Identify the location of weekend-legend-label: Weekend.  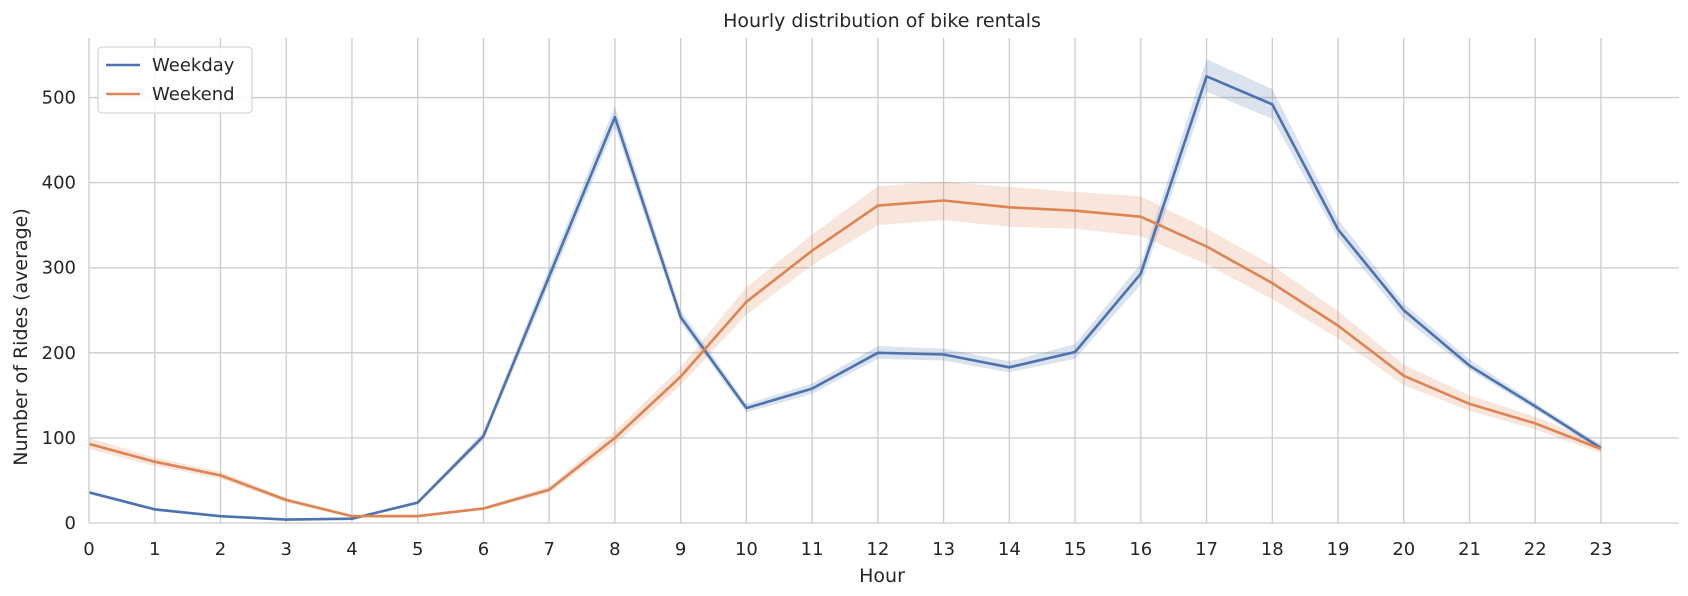
(193, 94).